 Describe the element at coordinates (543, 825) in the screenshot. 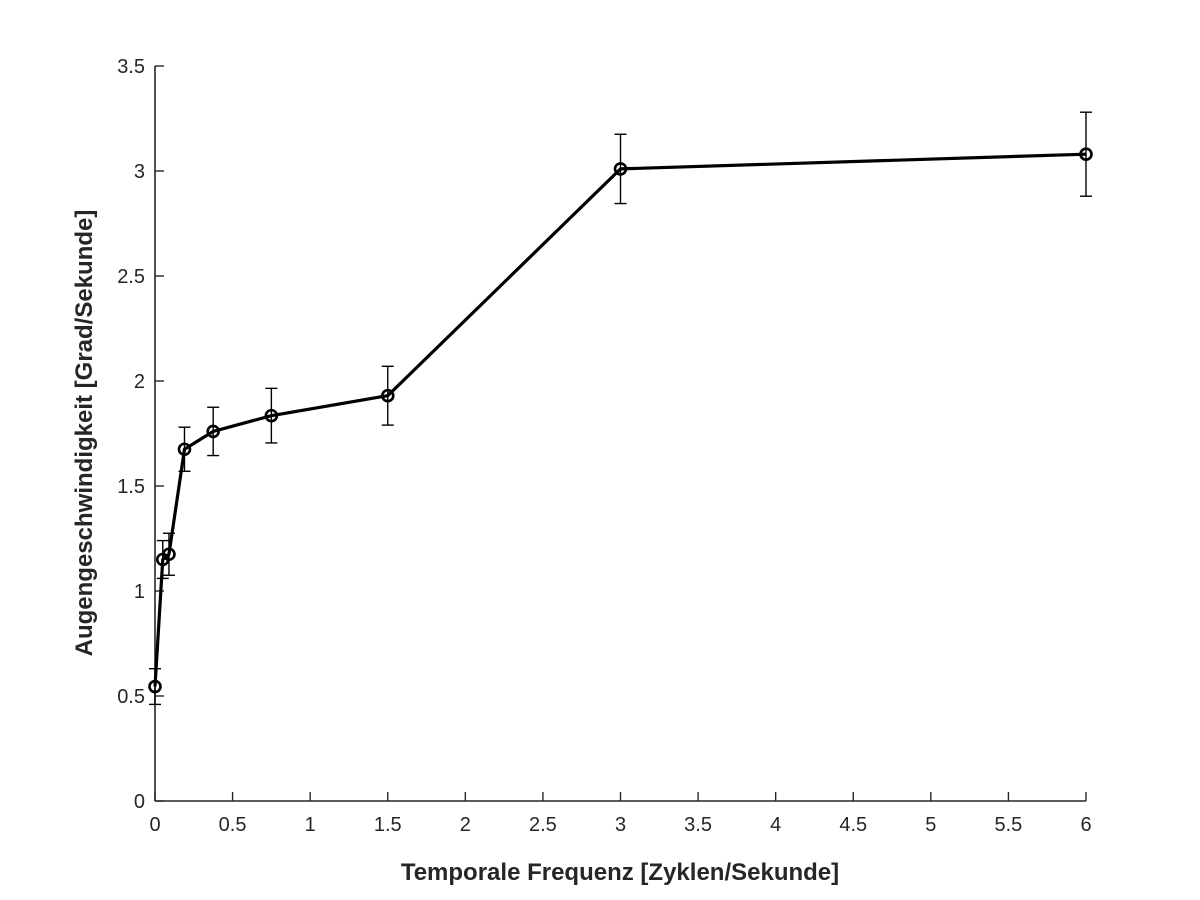

I see `x-tick-label: 2.5` at that location.